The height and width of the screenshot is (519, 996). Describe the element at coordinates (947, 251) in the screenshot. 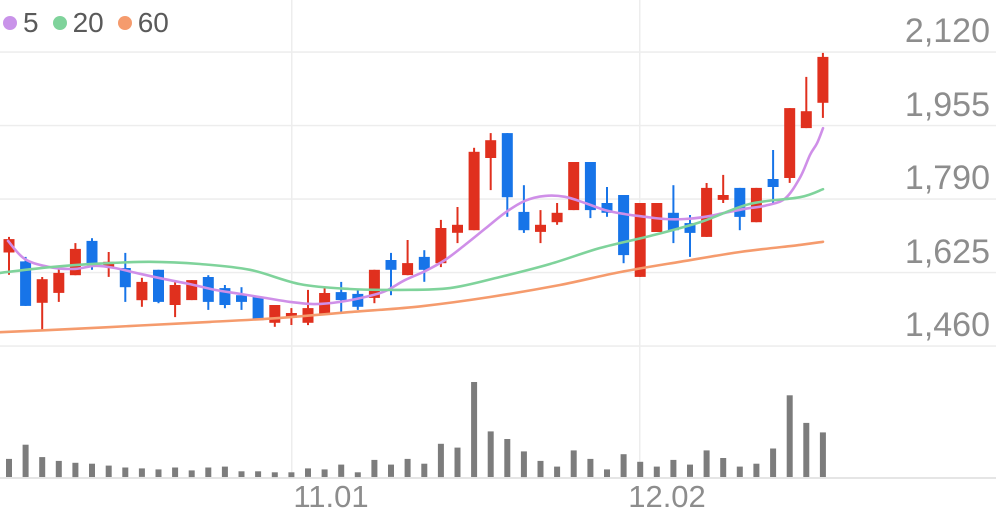

I see `y-axis-label: 1,625` at that location.